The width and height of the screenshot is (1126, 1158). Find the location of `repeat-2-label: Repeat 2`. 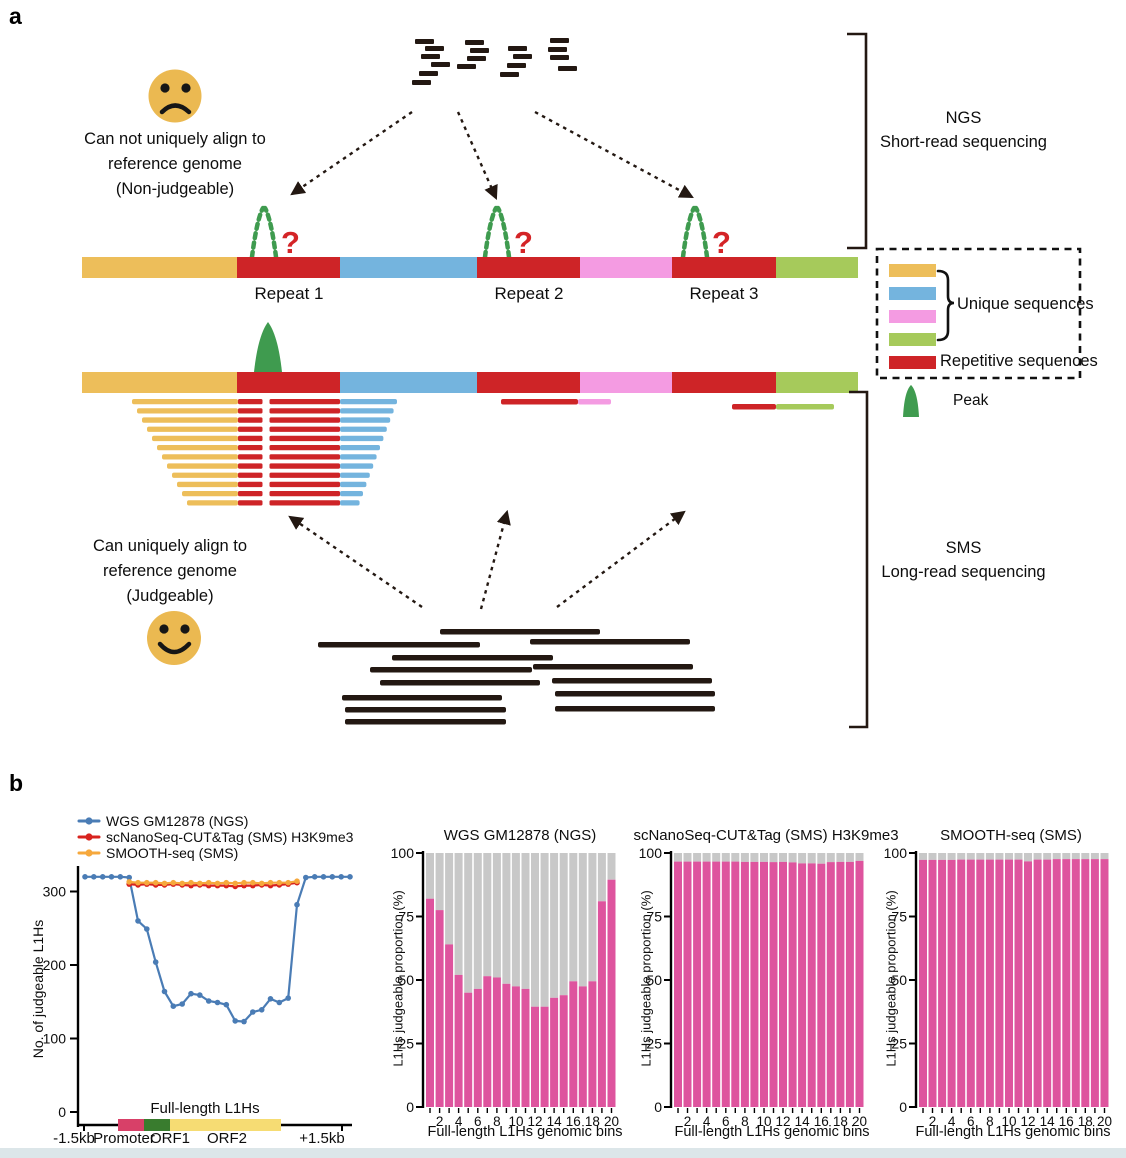

repeat-2-label: Repeat 2 is located at coordinates (529, 293).